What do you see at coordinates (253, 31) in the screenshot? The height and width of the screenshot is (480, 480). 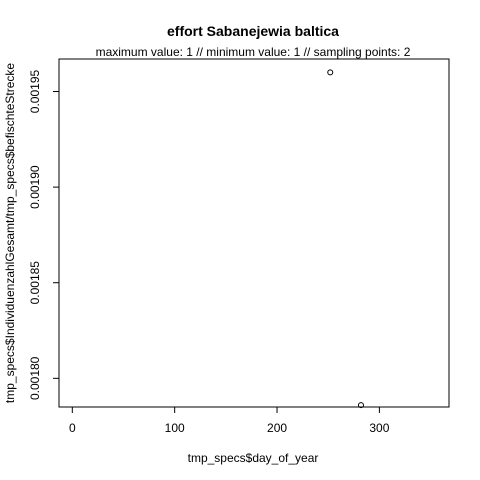 I see `chart-title: effort Sabanejewia baltica` at bounding box center [253, 31].